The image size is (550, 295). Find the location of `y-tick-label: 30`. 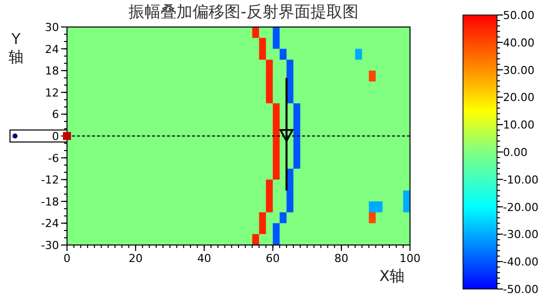

y-tick-label: 30 is located at coordinates (52, 27).